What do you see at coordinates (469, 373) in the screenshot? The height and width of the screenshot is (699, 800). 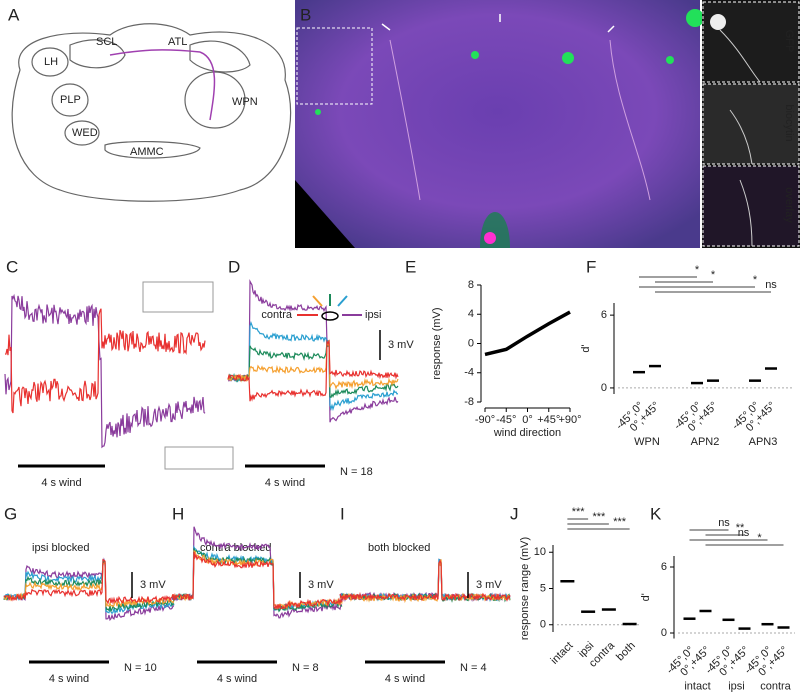 I see `y-tick-label: -4` at bounding box center [469, 373].